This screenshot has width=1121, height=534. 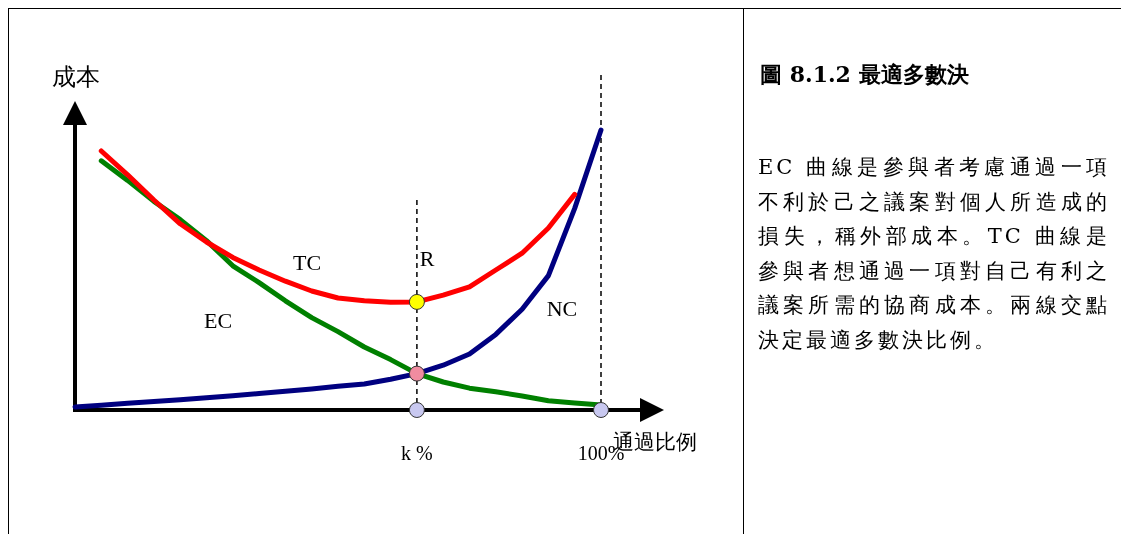 I want to click on annotation: EC, so click(x=218, y=320).